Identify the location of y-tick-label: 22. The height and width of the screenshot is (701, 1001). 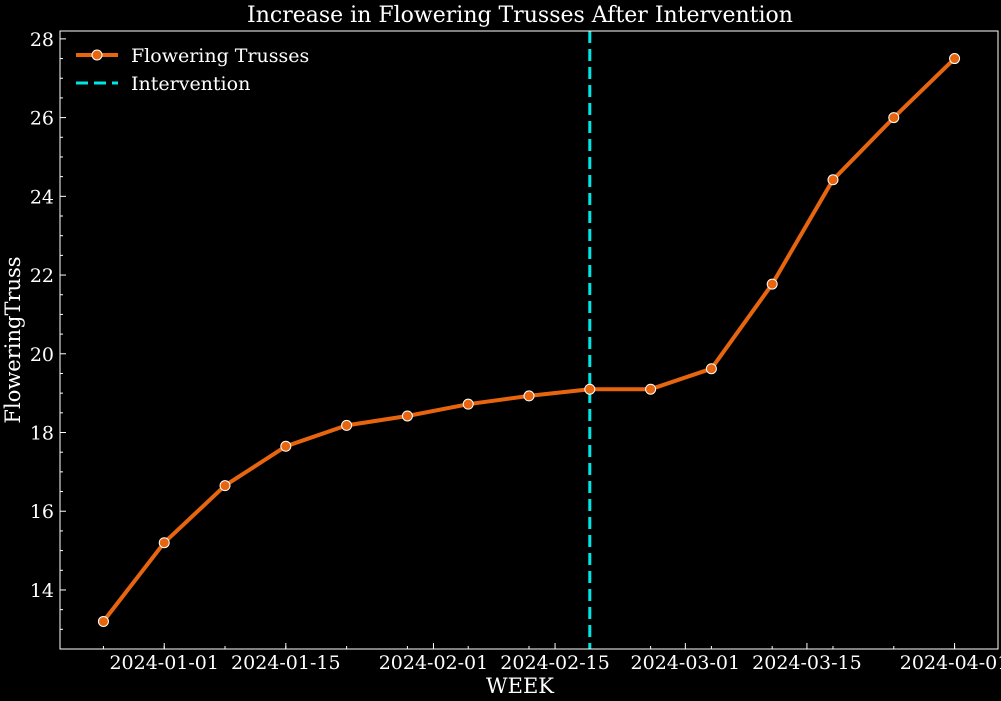
(42, 276).